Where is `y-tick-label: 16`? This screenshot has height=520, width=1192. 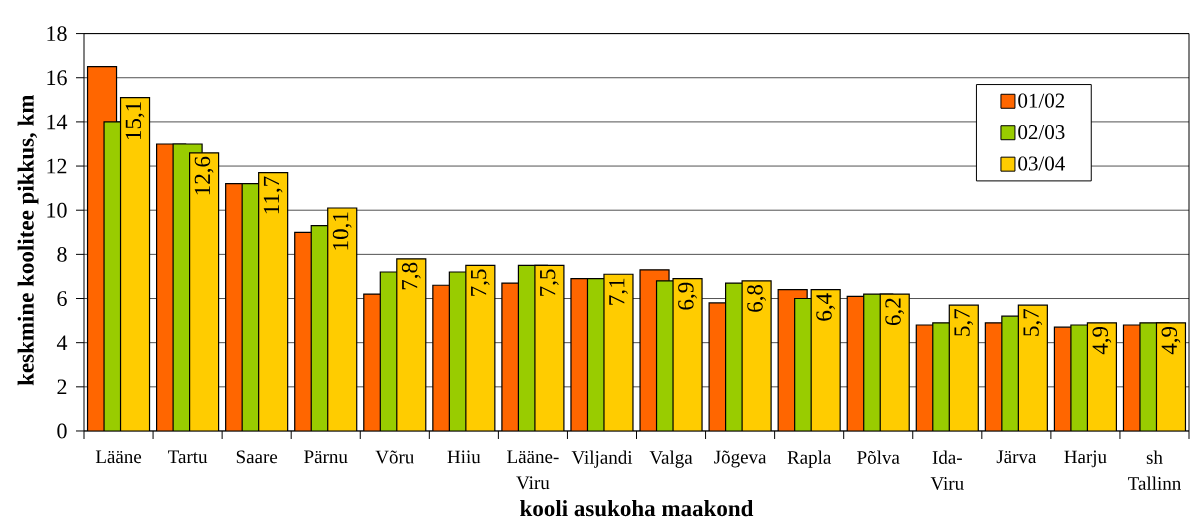 y-tick-label: 16 is located at coordinates (57, 78).